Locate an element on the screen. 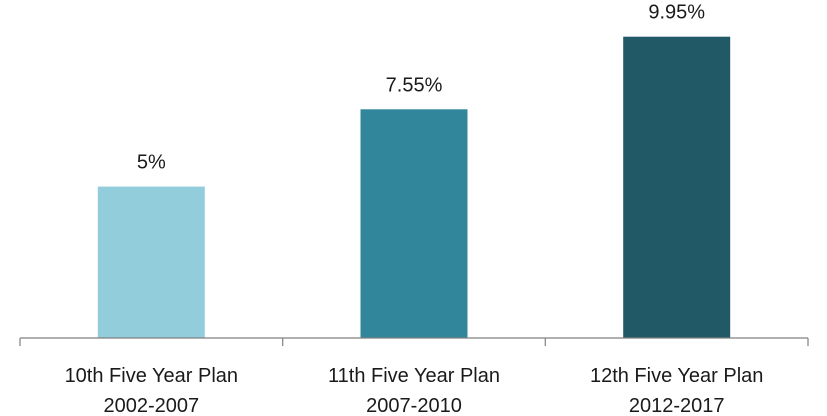 The width and height of the screenshot is (827, 416). x-tick-label-1: 10th Five Year Plan 2002-2007 is located at coordinates (151, 390).